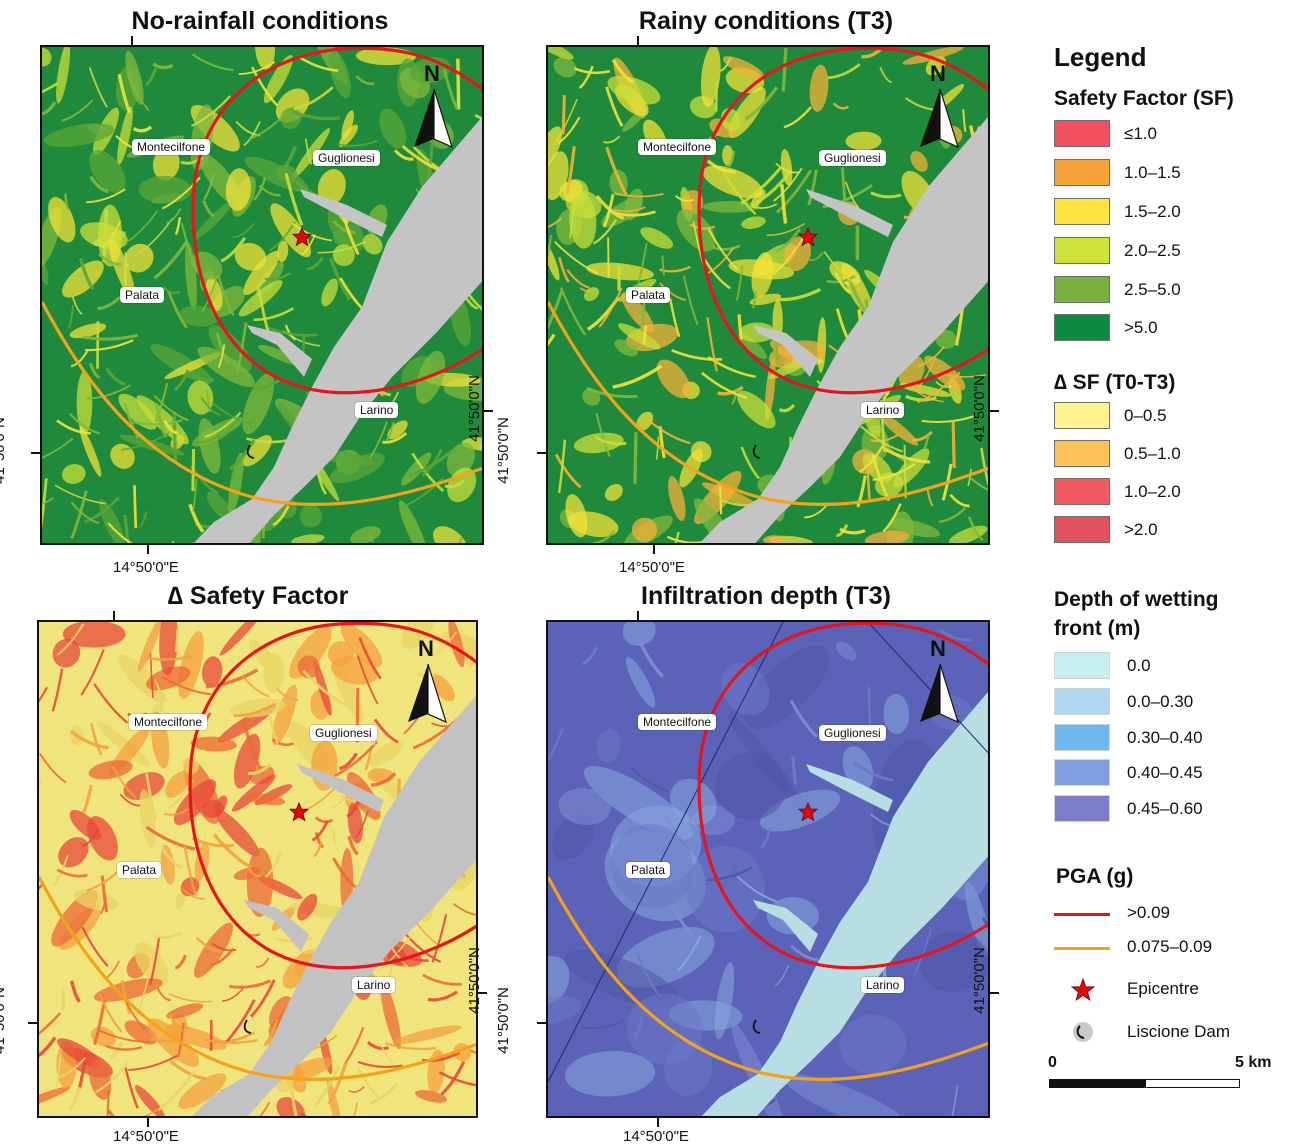  What do you see at coordinates (1141, 529) in the screenshot?
I see `legend-dsf-label: >2.0` at bounding box center [1141, 529].